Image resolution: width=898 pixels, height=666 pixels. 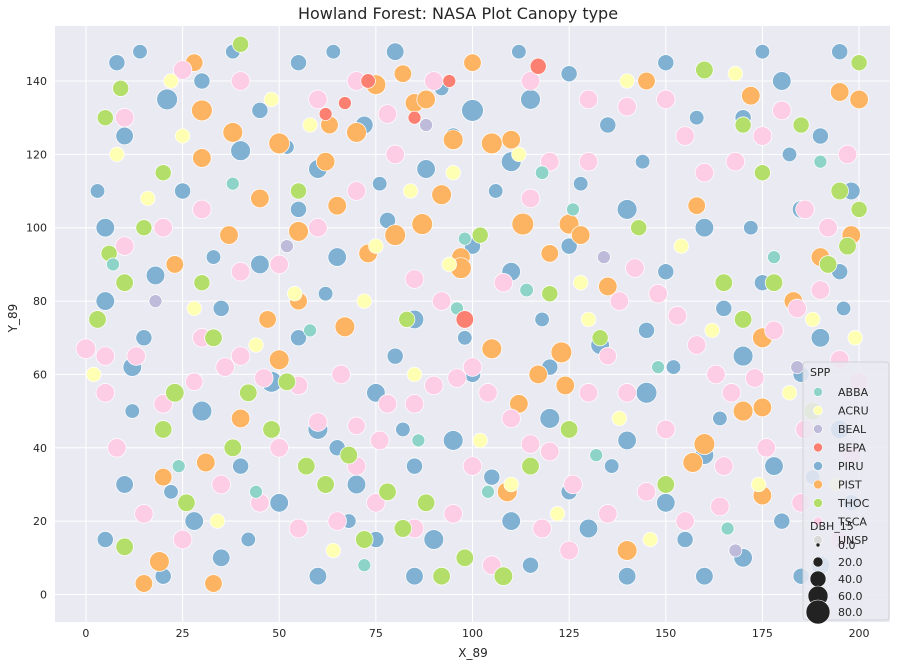 What do you see at coordinates (665, 633) in the screenshot?
I see `x-tick-label: 150` at bounding box center [665, 633].